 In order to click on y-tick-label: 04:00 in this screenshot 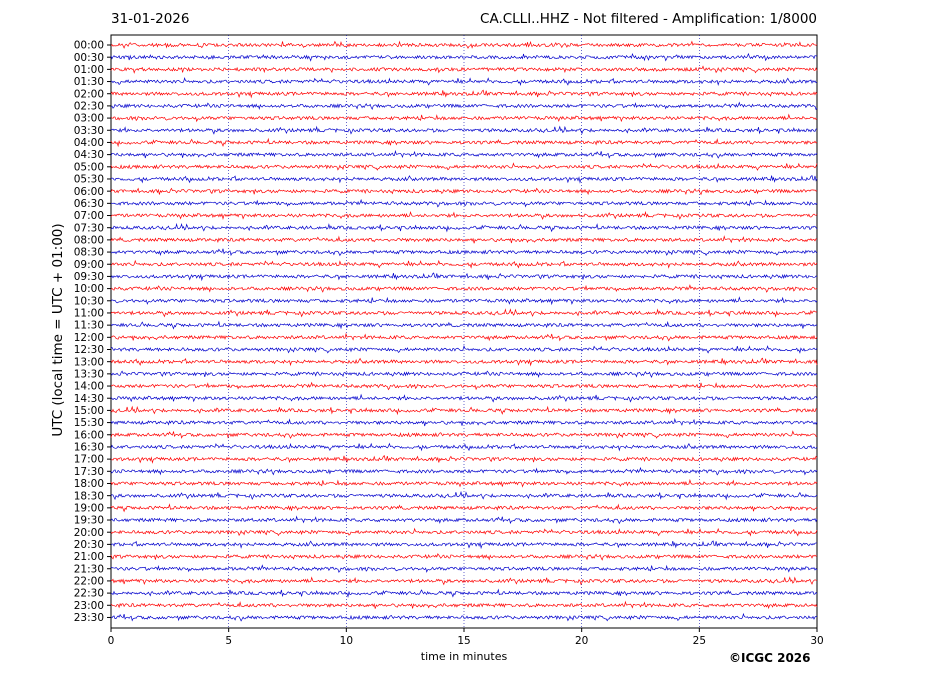, I will do `click(89, 143)`.